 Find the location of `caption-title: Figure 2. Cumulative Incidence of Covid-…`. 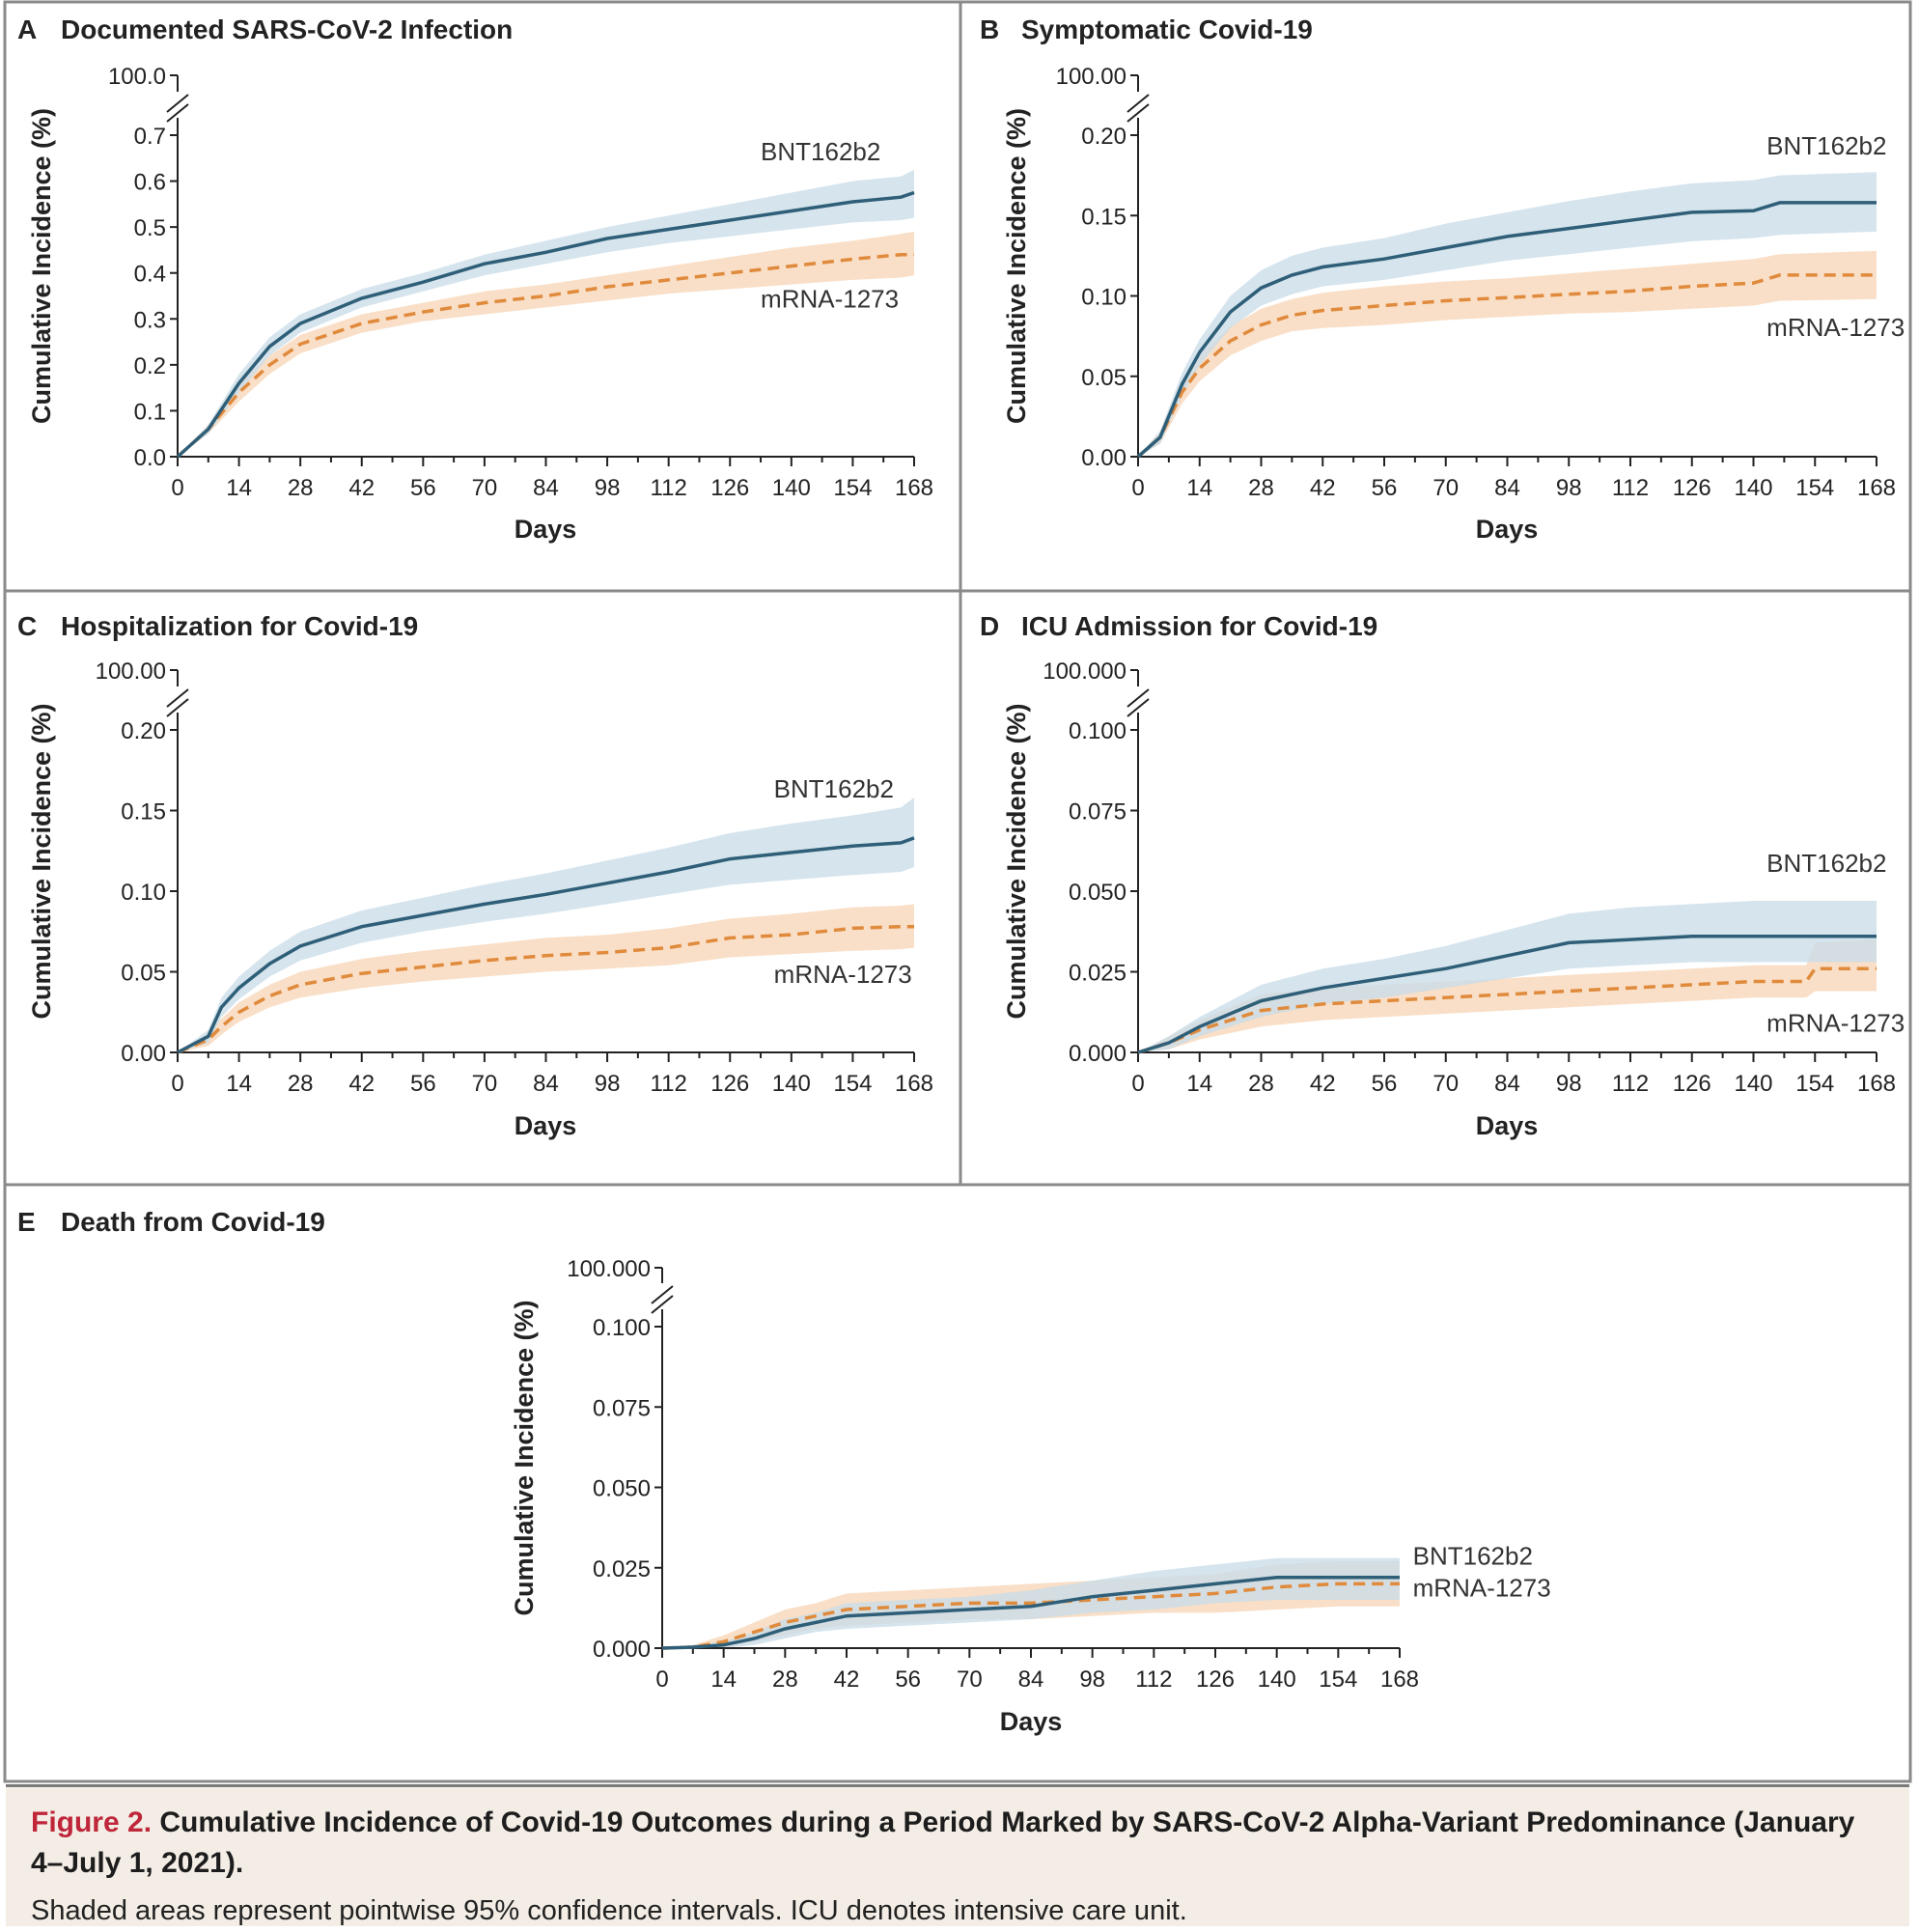

caption-title: Figure 2. Cumulative Incidence of Covid-… is located at coordinates (957, 1844).